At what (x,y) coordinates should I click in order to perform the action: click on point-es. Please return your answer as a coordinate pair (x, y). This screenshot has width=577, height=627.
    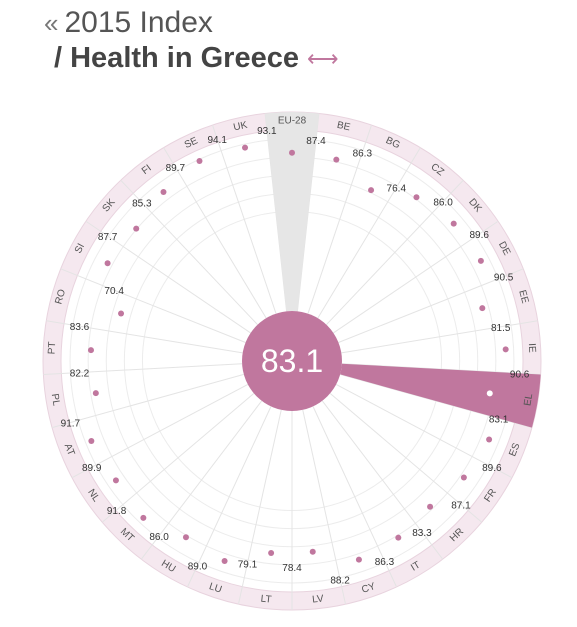
    Looking at the image, I should click on (489, 439).